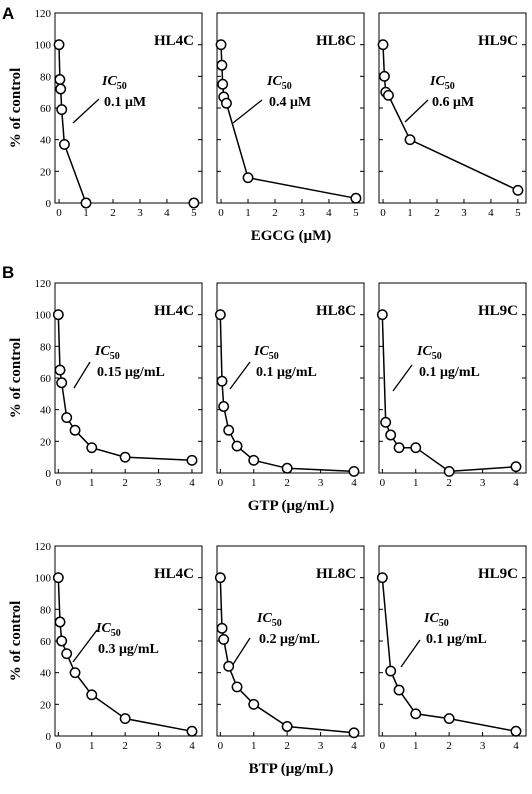  Describe the element at coordinates (289, 639) in the screenshot. I see `ic50-value: 0.2 μg/mL` at that location.